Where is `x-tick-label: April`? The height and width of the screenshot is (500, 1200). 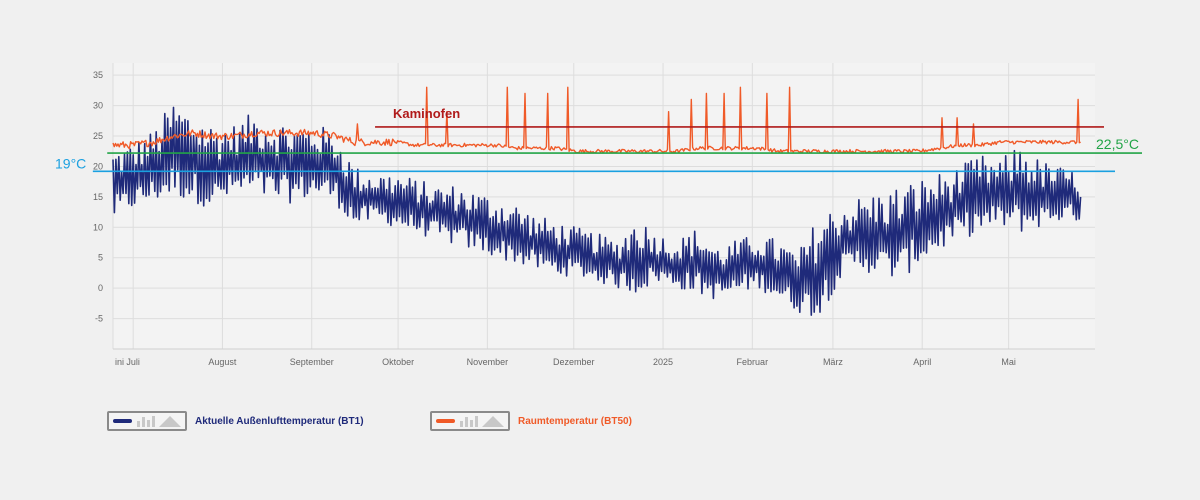
x-tick-label: April is located at coordinates (922, 362).